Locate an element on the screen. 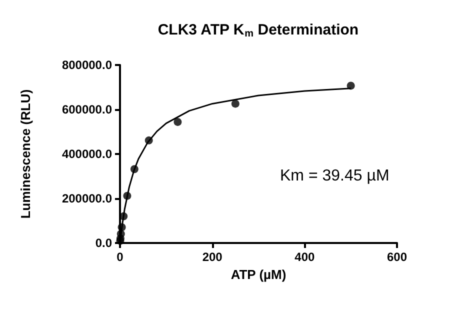 The image size is (450, 311). y-axis-title: Luminescence (RLU) is located at coordinates (25, 154).